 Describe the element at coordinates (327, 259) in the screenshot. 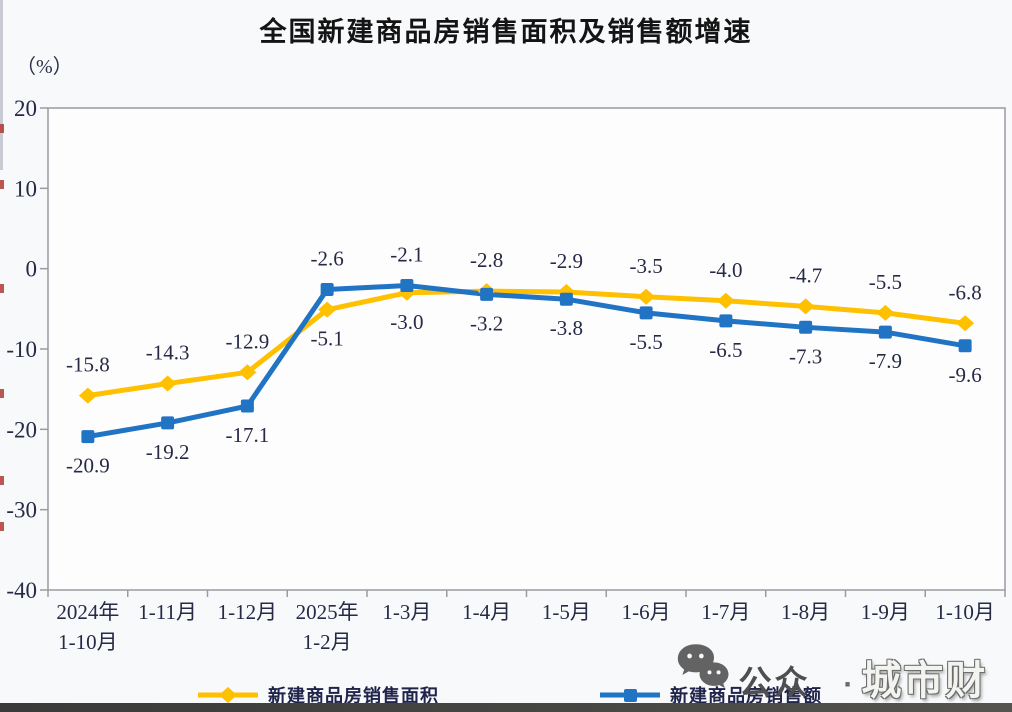

I see `data-label: -2.6` at that location.